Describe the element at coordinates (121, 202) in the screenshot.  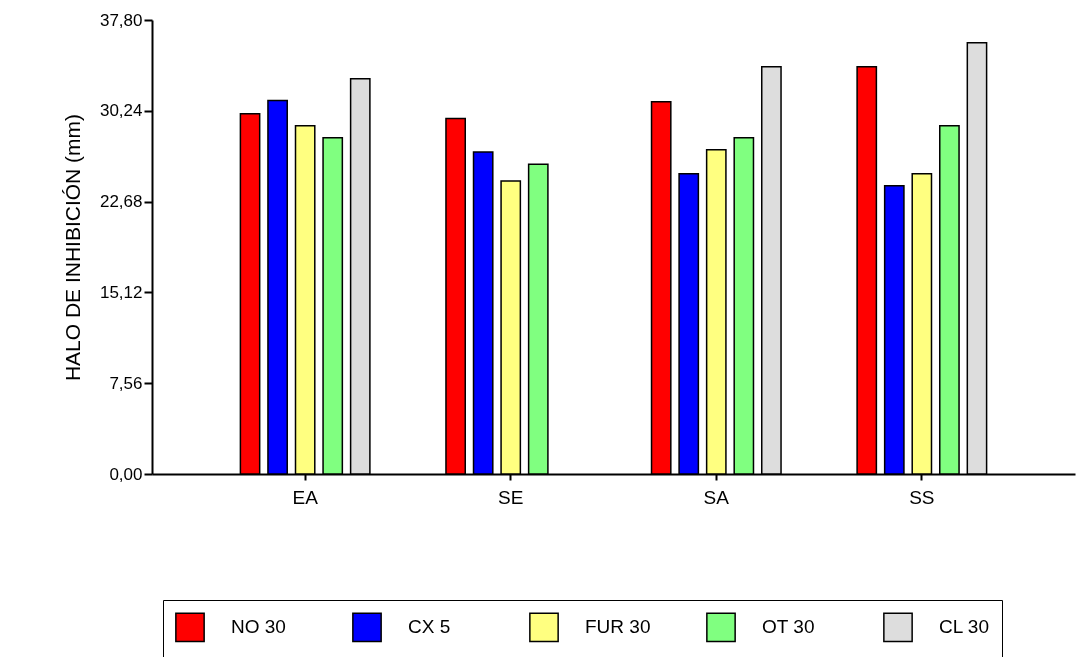
I see `y-tick-label: 22,68` at that location.